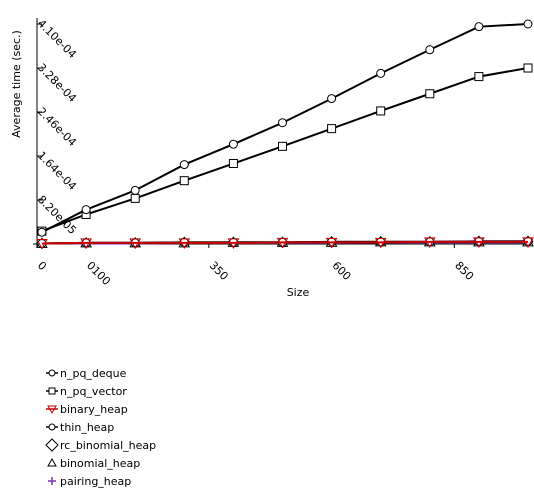 The height and width of the screenshot is (497, 534). I want to click on x-ticks: 0 0100 350 600 850, so click(255, 266).